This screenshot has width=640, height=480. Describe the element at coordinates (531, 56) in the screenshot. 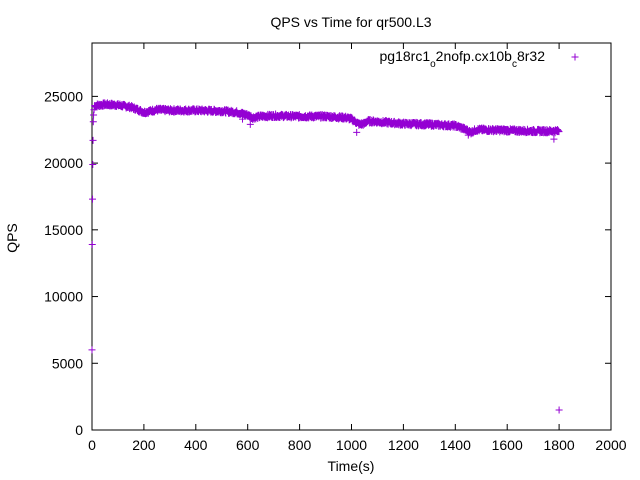

I see `legend-label-part: 8r32` at that location.